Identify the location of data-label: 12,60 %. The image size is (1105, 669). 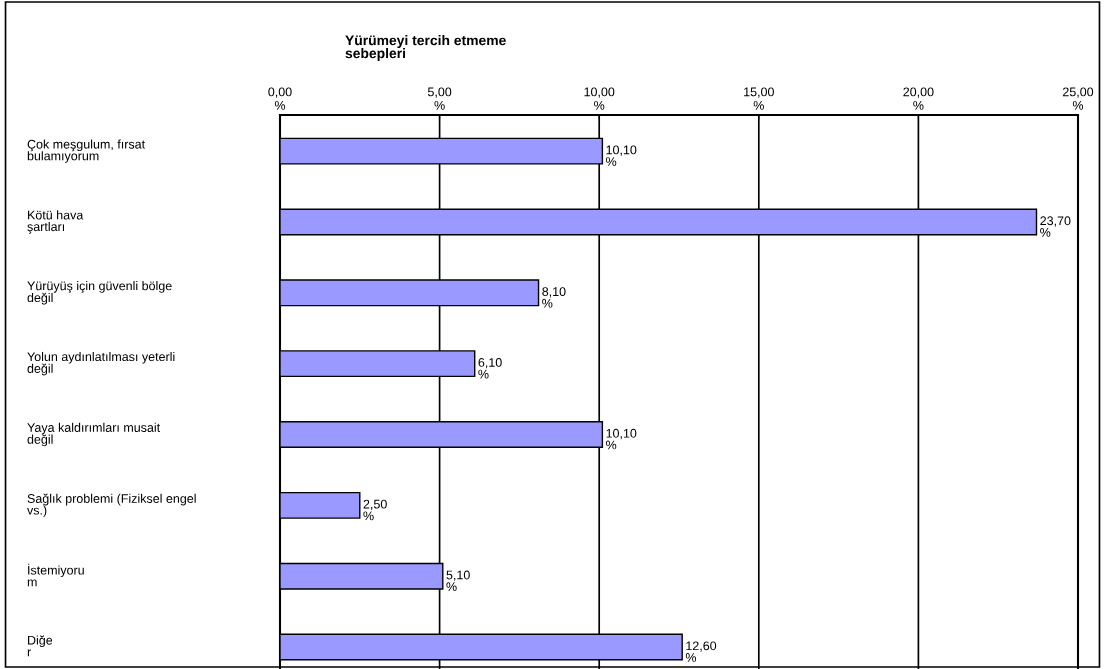
(701, 651).